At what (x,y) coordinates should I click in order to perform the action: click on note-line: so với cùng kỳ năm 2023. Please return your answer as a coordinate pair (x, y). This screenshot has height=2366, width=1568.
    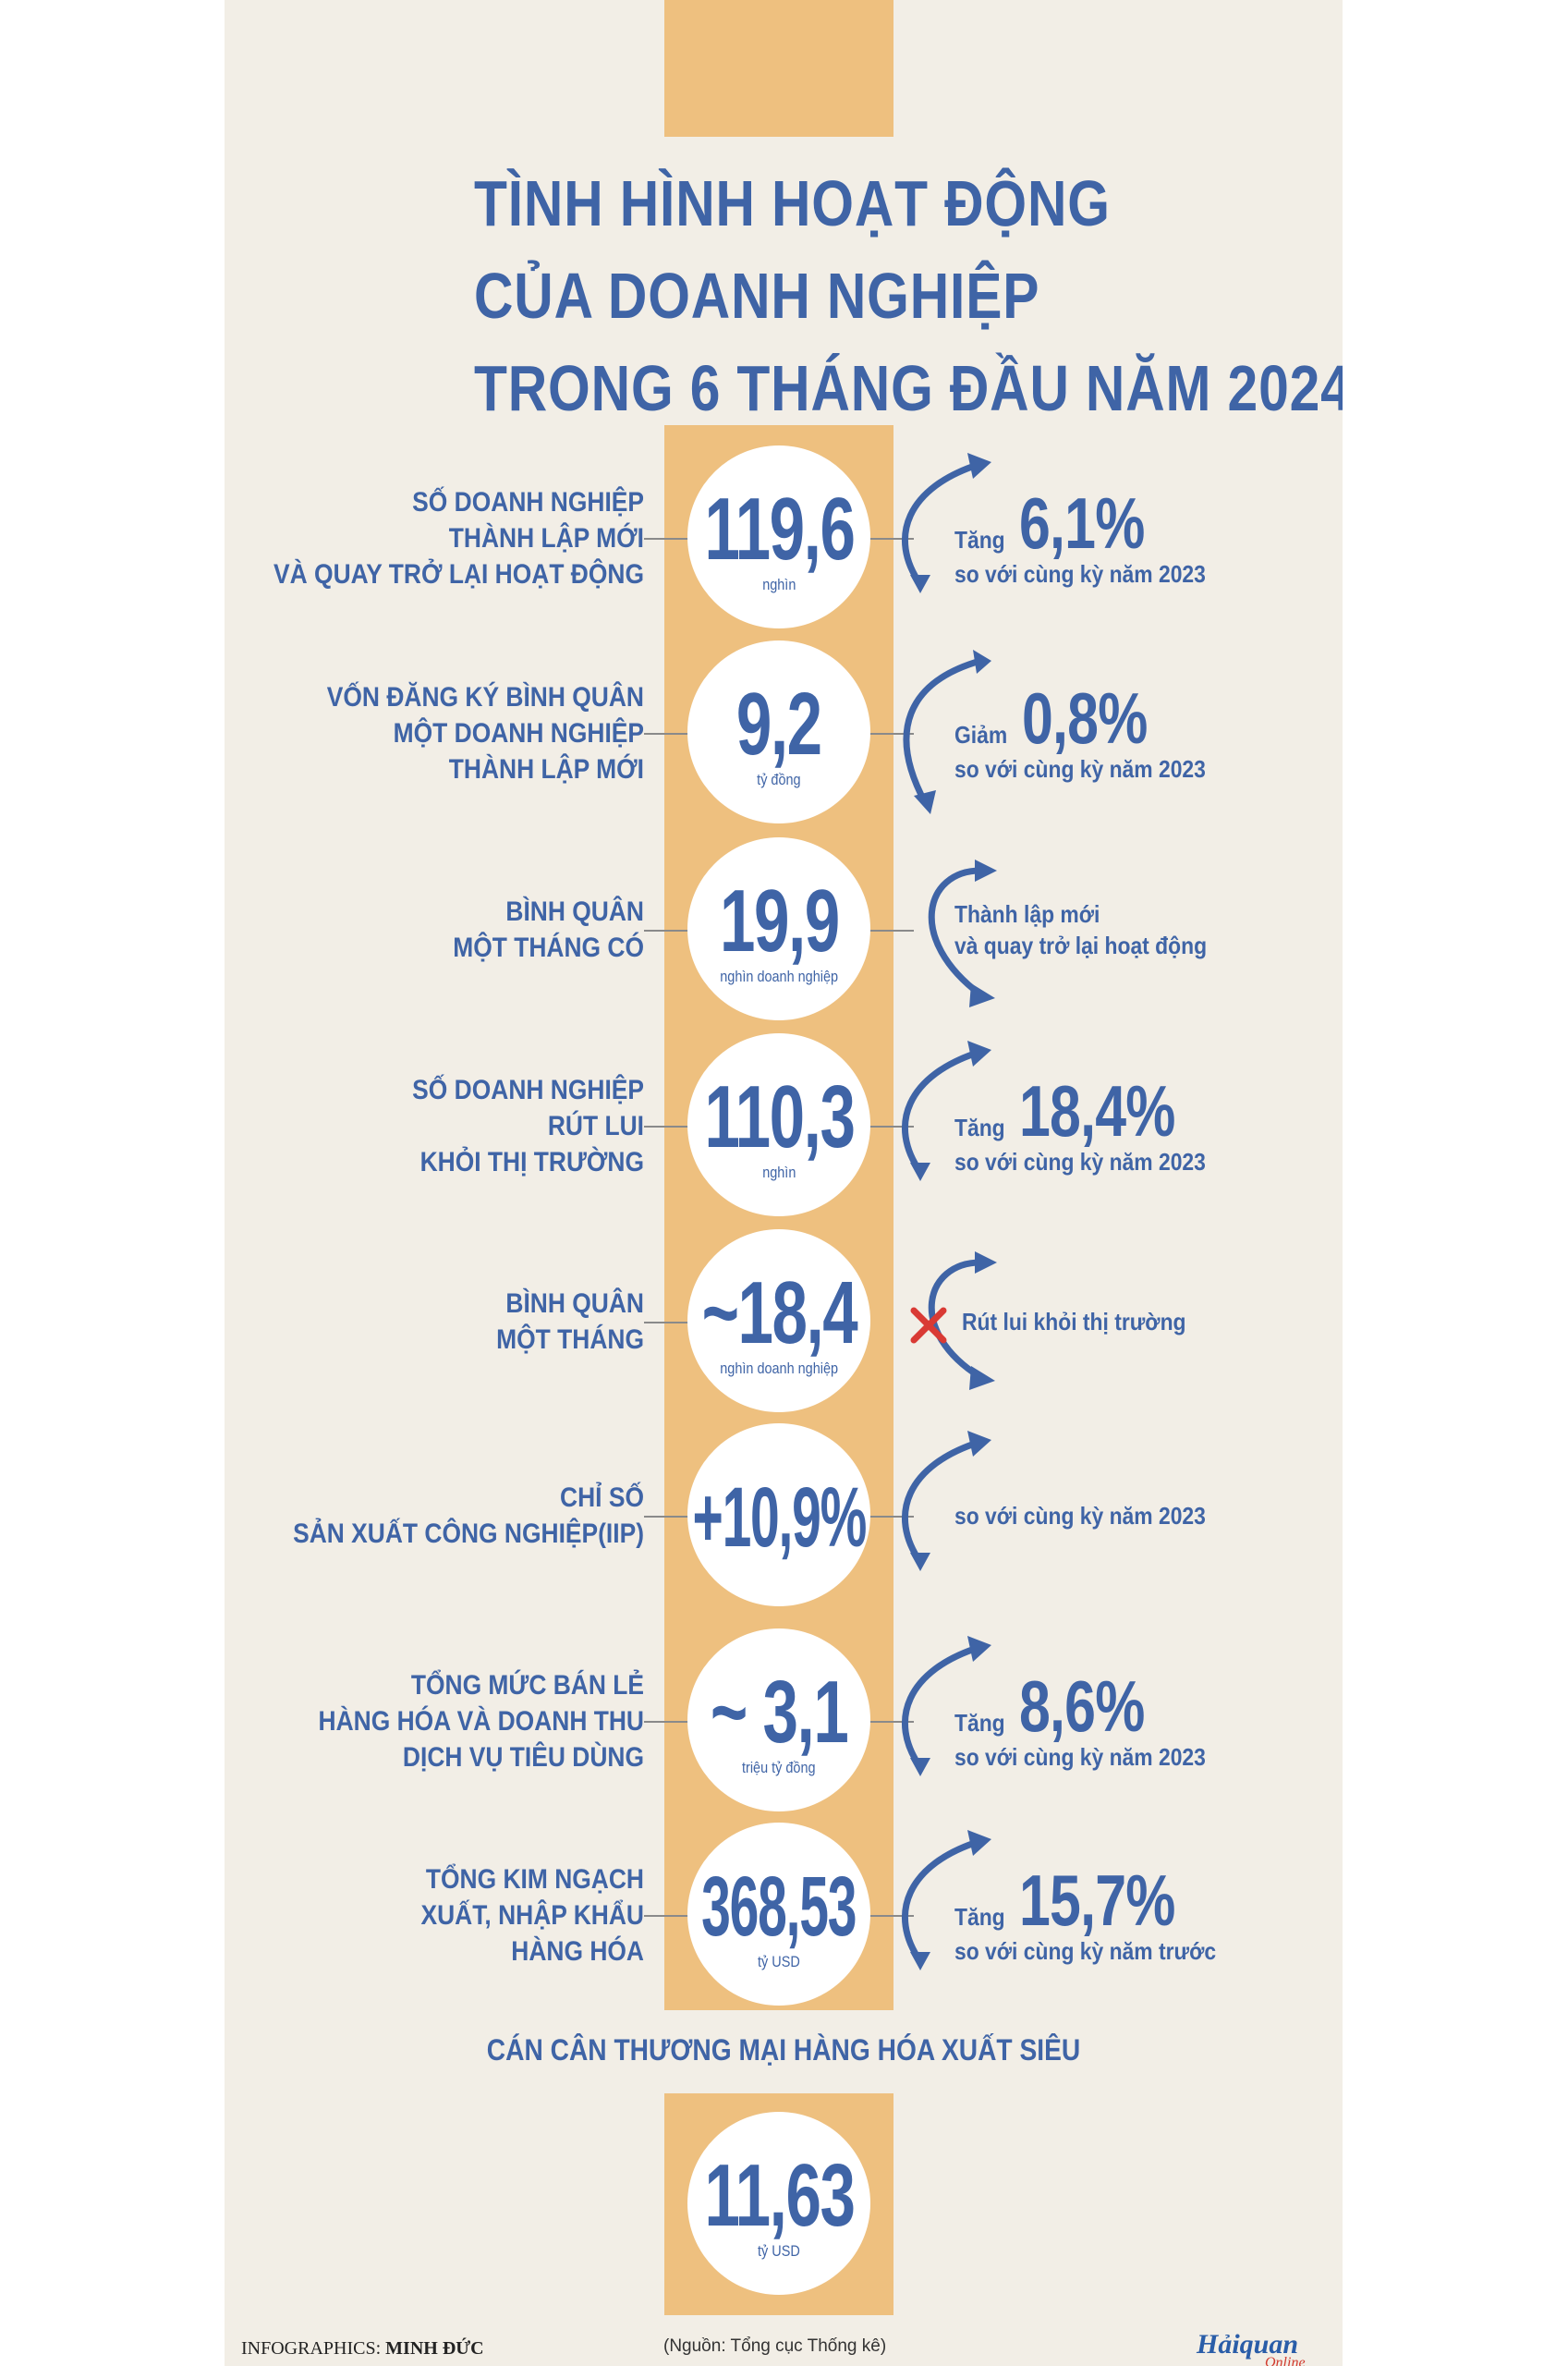
    Looking at the image, I should click on (1080, 1516).